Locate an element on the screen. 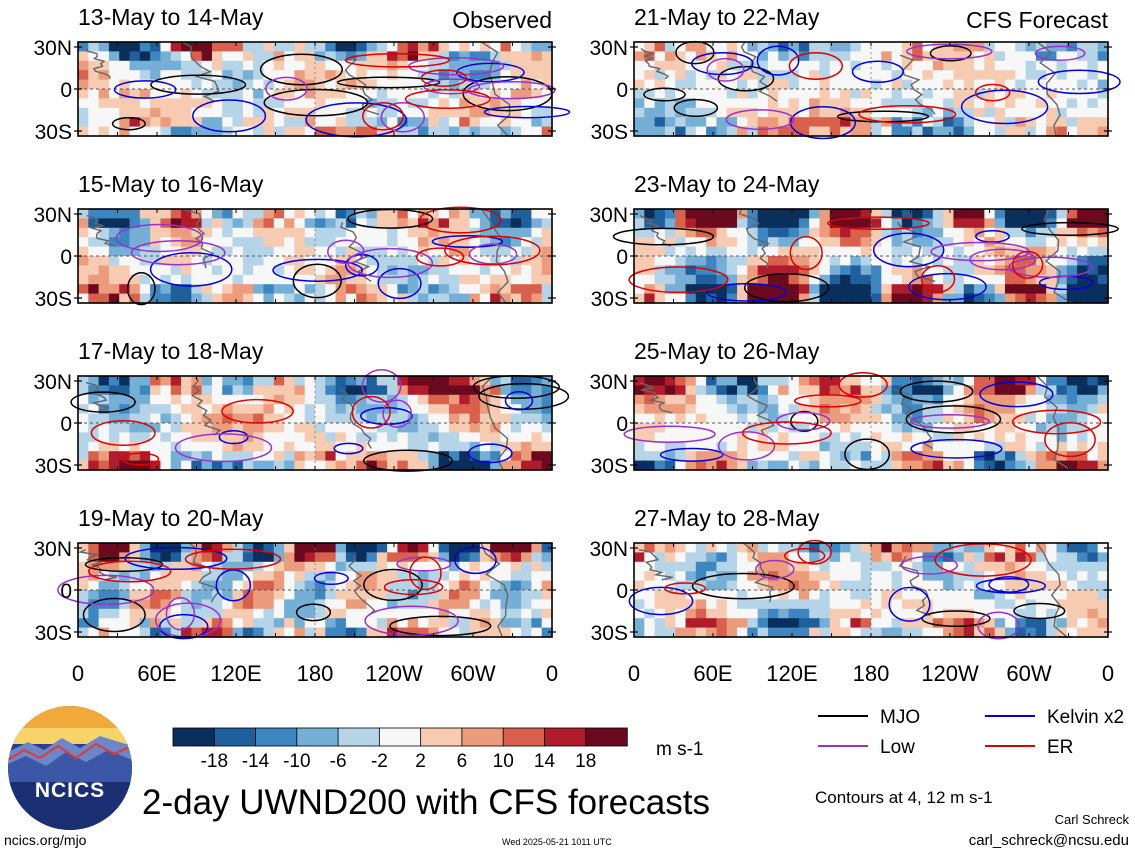 This screenshot has width=1135, height=856. panel-1: 30N 0 30S 15-May to 16-May is located at coordinates (294, 241).